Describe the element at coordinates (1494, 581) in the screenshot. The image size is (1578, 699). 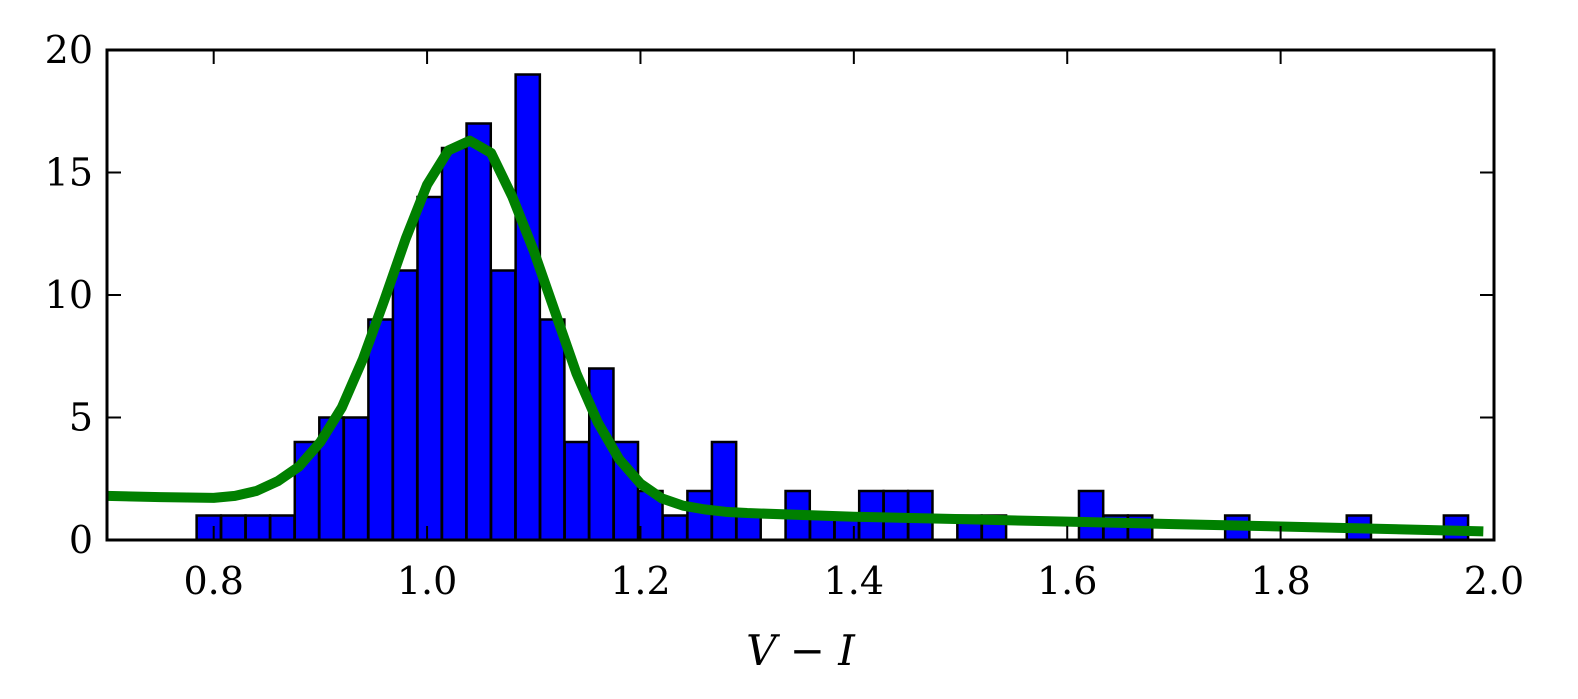
I see `x-tick-label: 2.0` at that location.